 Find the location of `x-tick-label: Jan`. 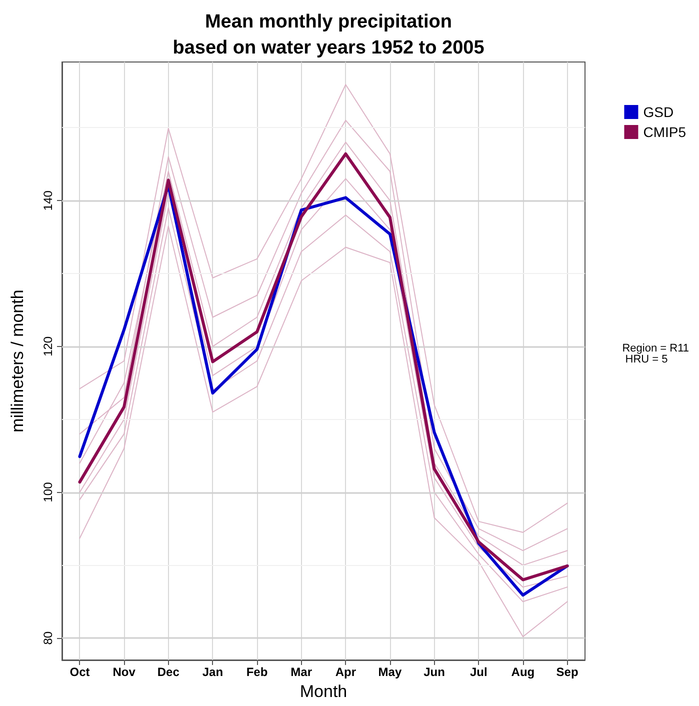

x-tick-label: Jan is located at coordinates (213, 672).